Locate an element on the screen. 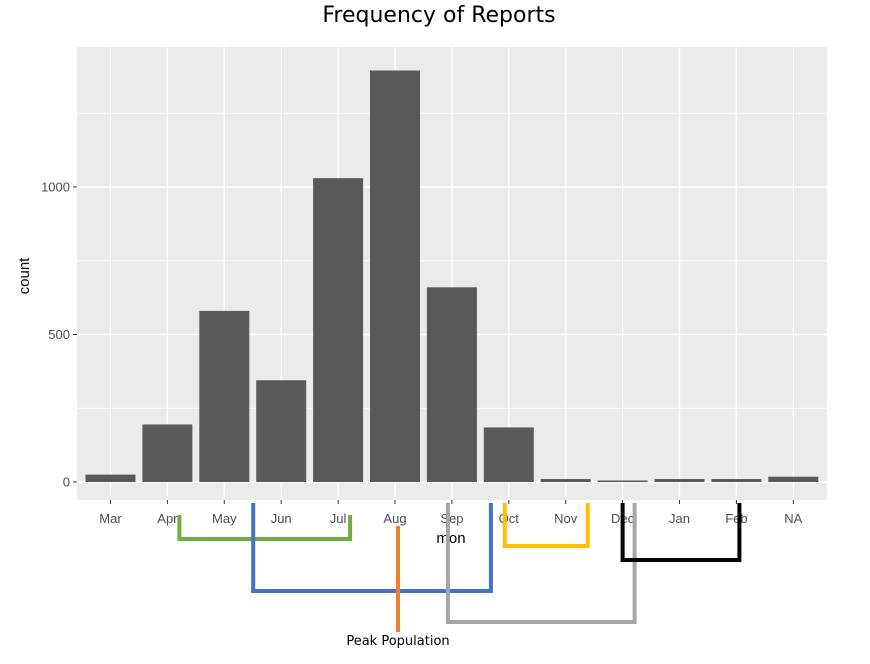 This screenshot has height=664, width=870. y-tick-label: 0 is located at coordinates (66, 482).